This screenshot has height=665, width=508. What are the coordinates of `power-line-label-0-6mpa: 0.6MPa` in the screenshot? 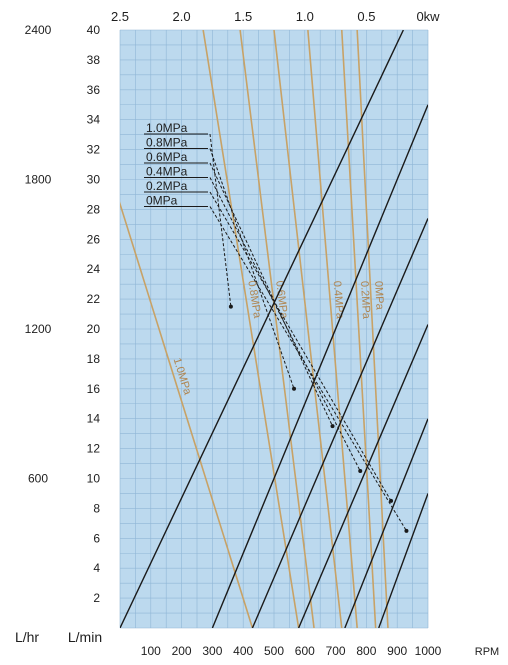 It's located at (281, 300).